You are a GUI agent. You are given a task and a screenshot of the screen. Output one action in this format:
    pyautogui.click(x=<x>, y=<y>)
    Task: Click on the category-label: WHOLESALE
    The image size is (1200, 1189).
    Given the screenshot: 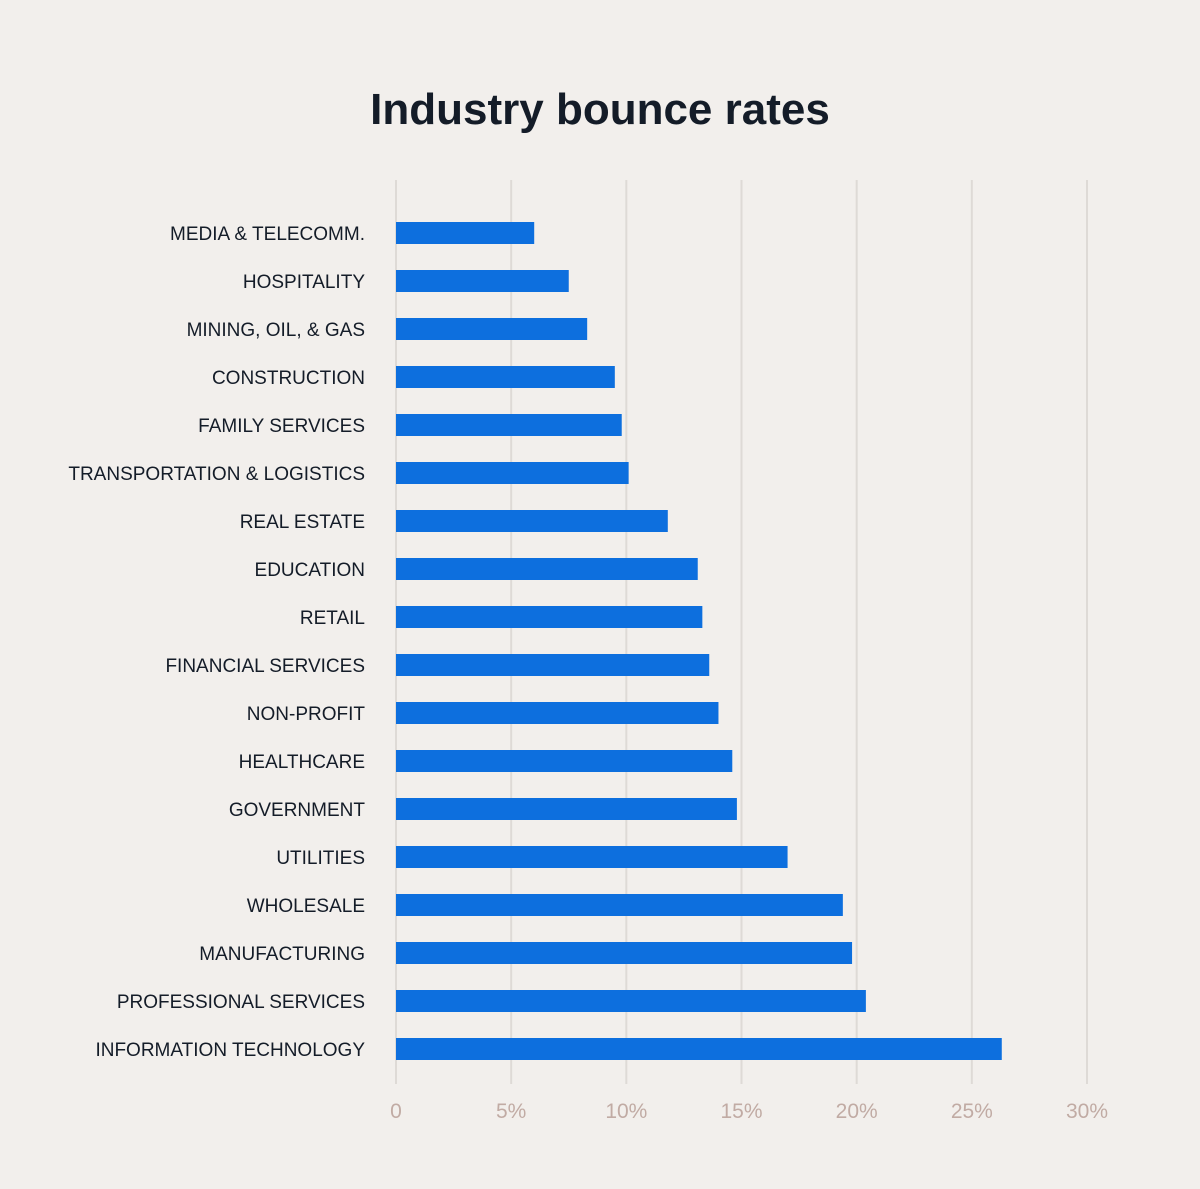 What is the action you would take?
    pyautogui.click(x=306, y=906)
    